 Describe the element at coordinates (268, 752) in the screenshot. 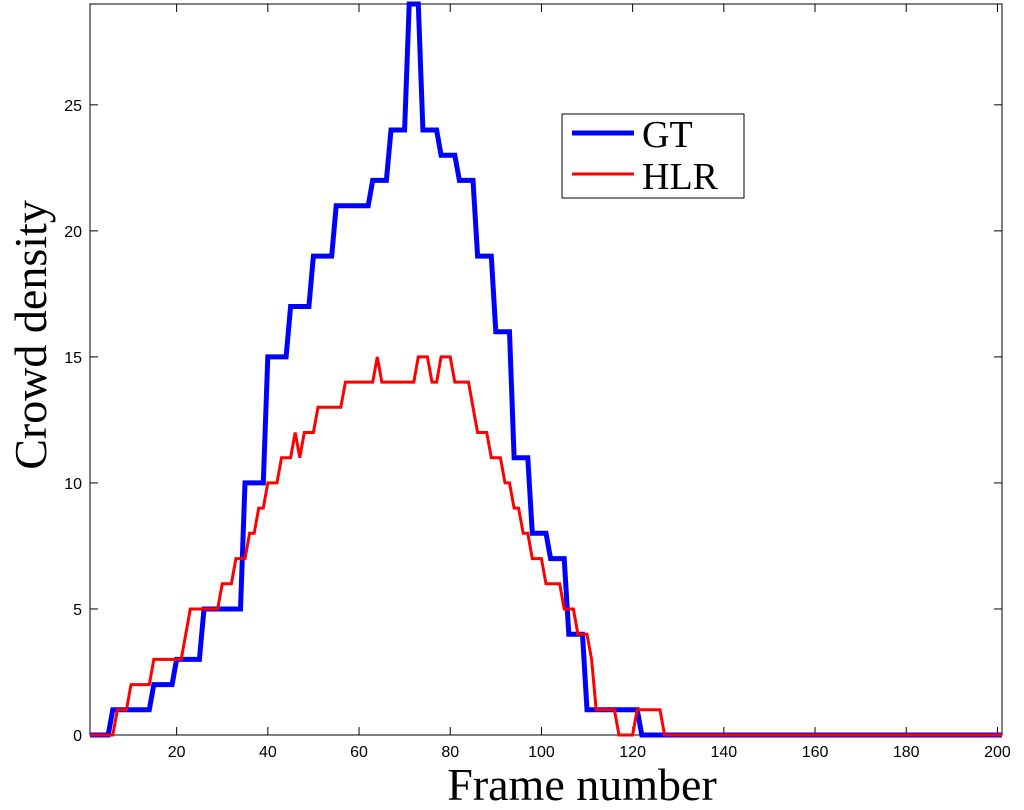

I see `x-tick-label: 40` at that location.